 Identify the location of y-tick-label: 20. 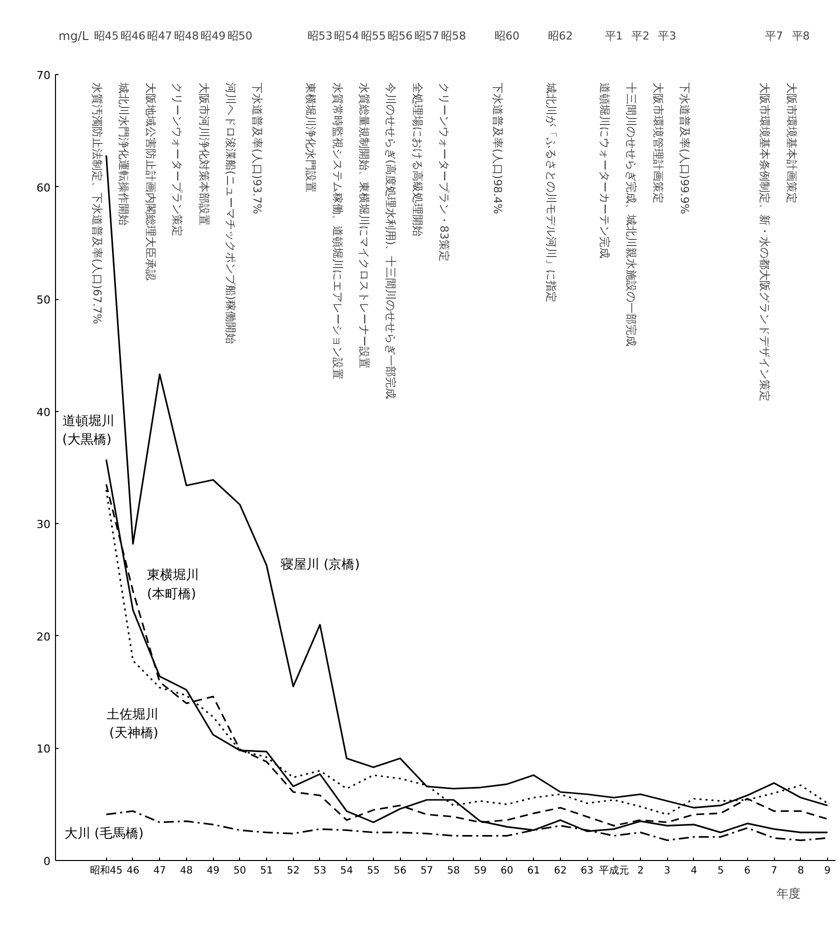
(43, 637).